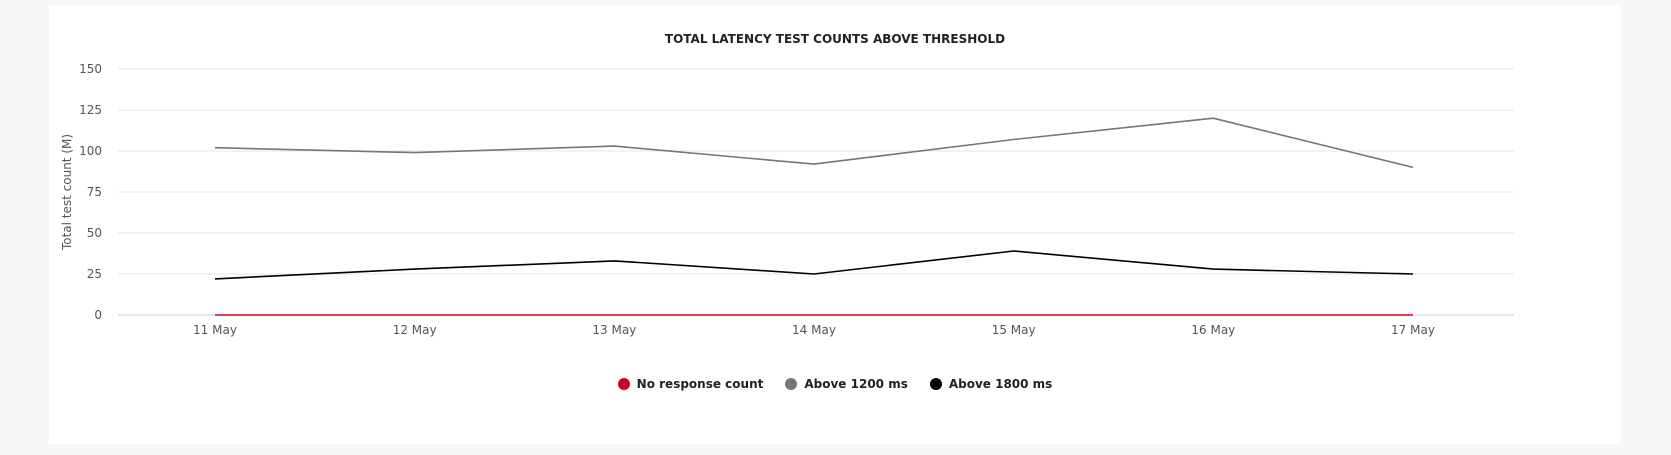 The width and height of the screenshot is (1671, 455). I want to click on y-tick-label-100: 100, so click(90, 151).